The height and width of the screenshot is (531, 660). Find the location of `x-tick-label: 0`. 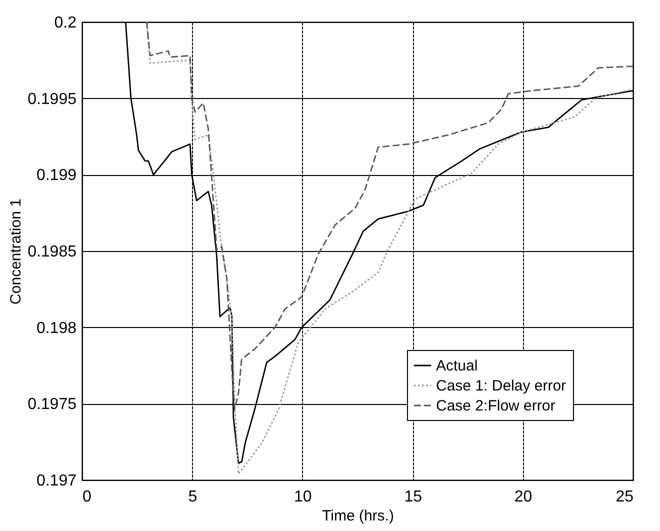

x-tick-label: 0 is located at coordinates (87, 497).